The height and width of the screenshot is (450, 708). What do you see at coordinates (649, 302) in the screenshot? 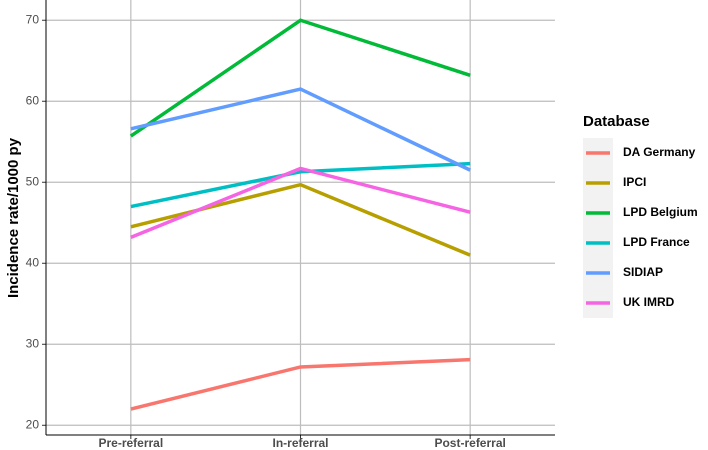
I see `legend-label: UK IMRD` at bounding box center [649, 302].